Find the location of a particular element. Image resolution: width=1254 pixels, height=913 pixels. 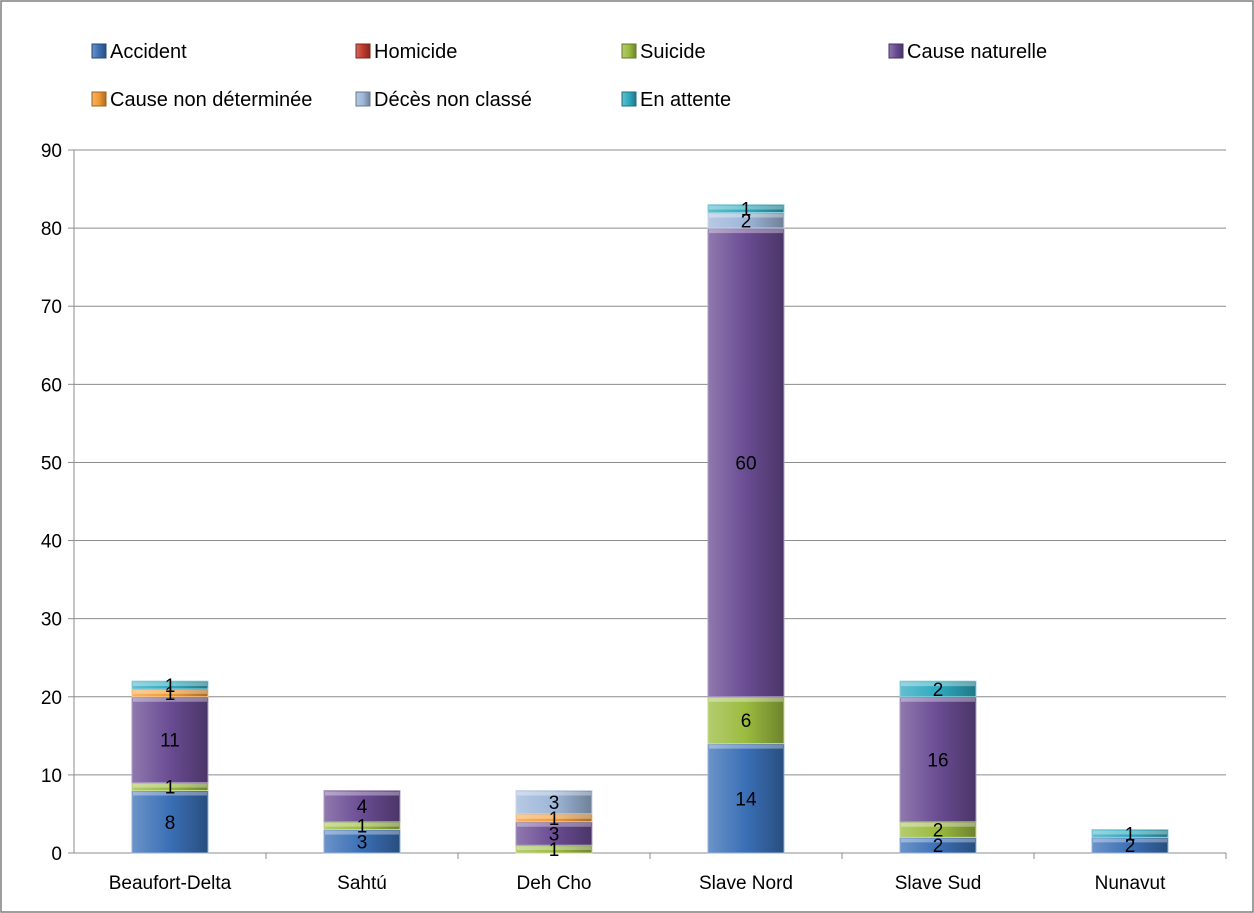

bar-slave-nord-accident is located at coordinates (746, 798).